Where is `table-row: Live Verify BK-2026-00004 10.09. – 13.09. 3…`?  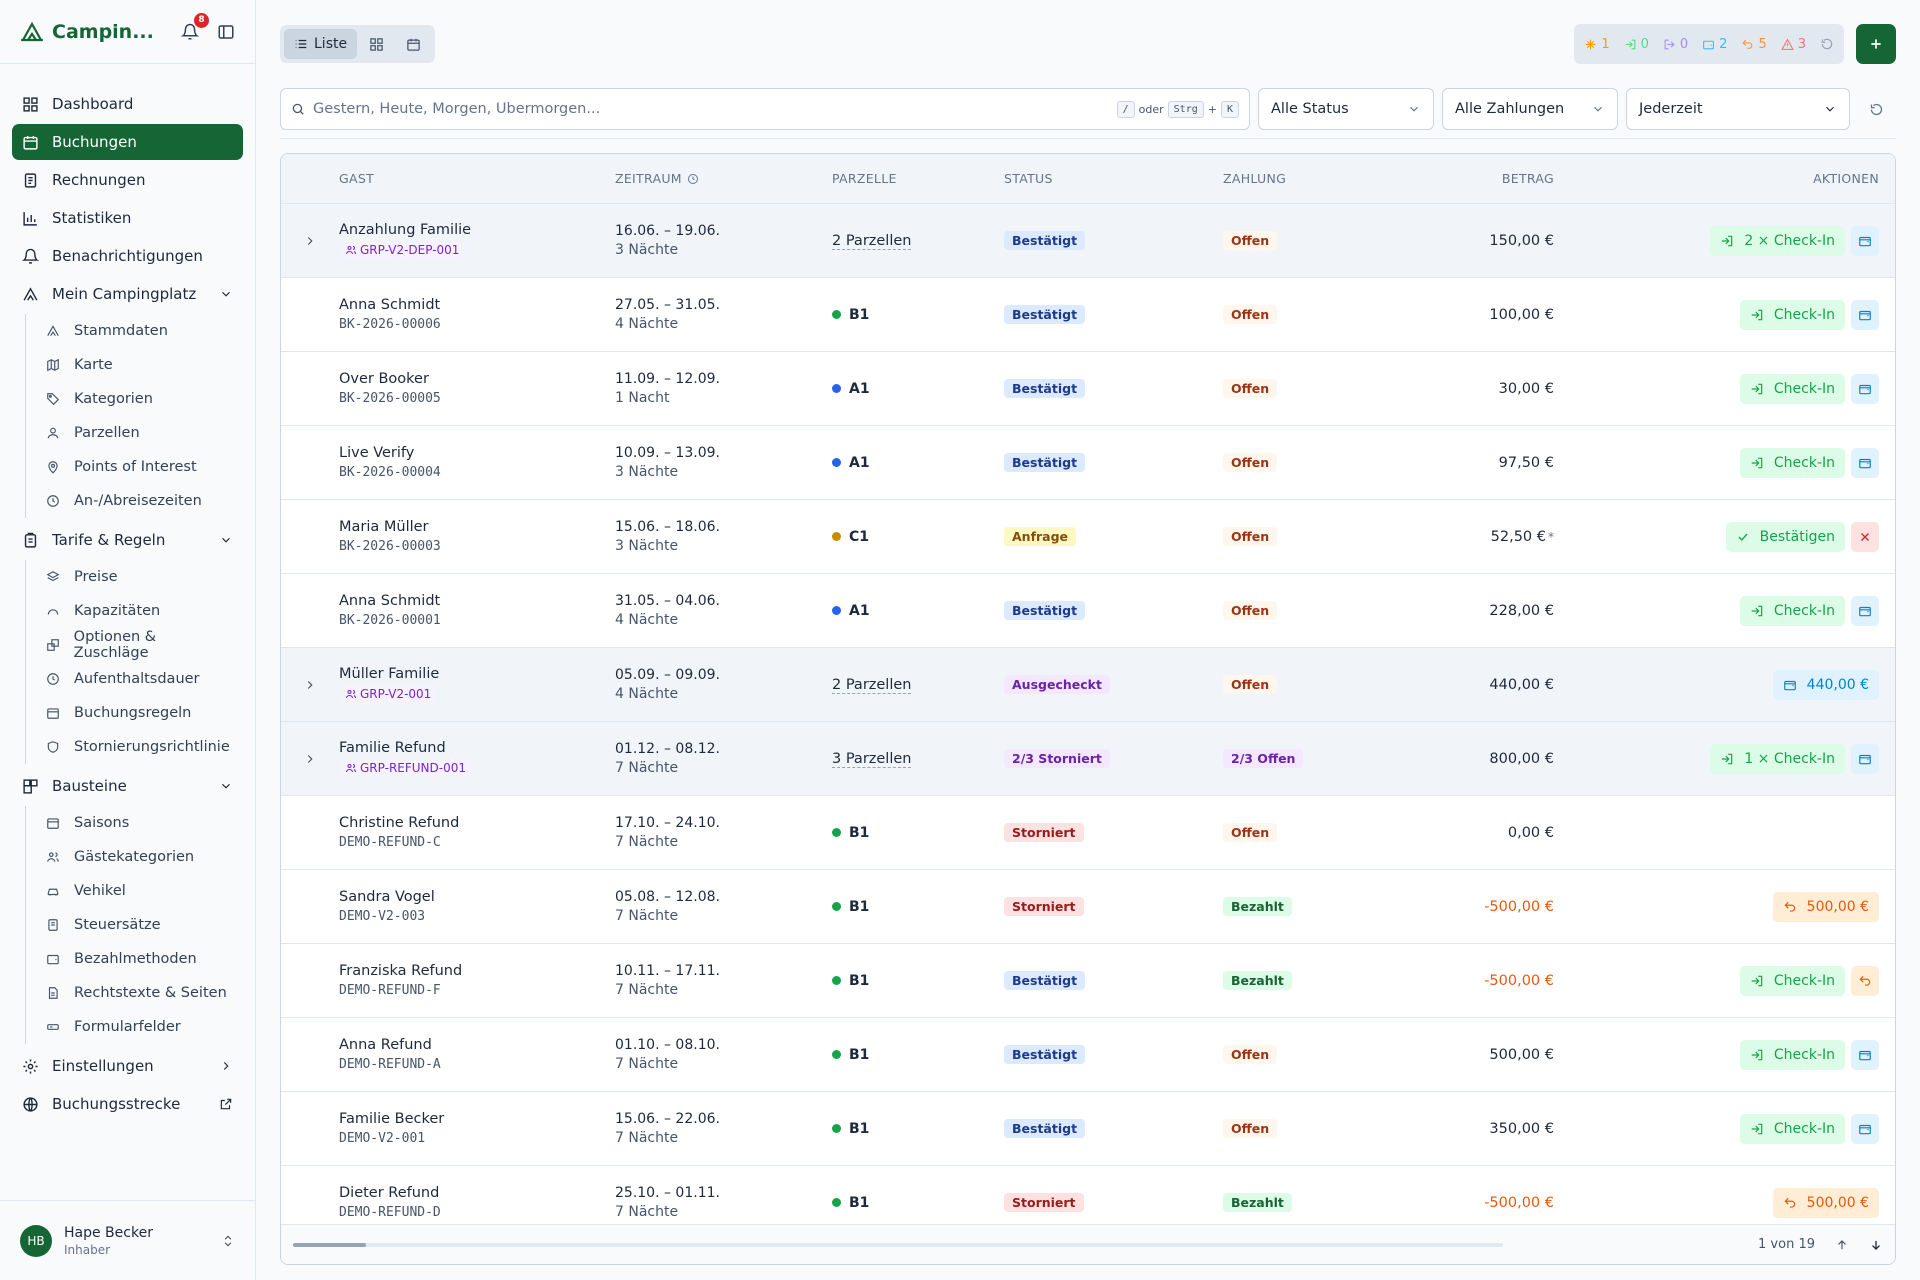
table-row: Live Verify BK-2026-00004 10.09. – 13.09. 3… is located at coordinates (1088, 463).